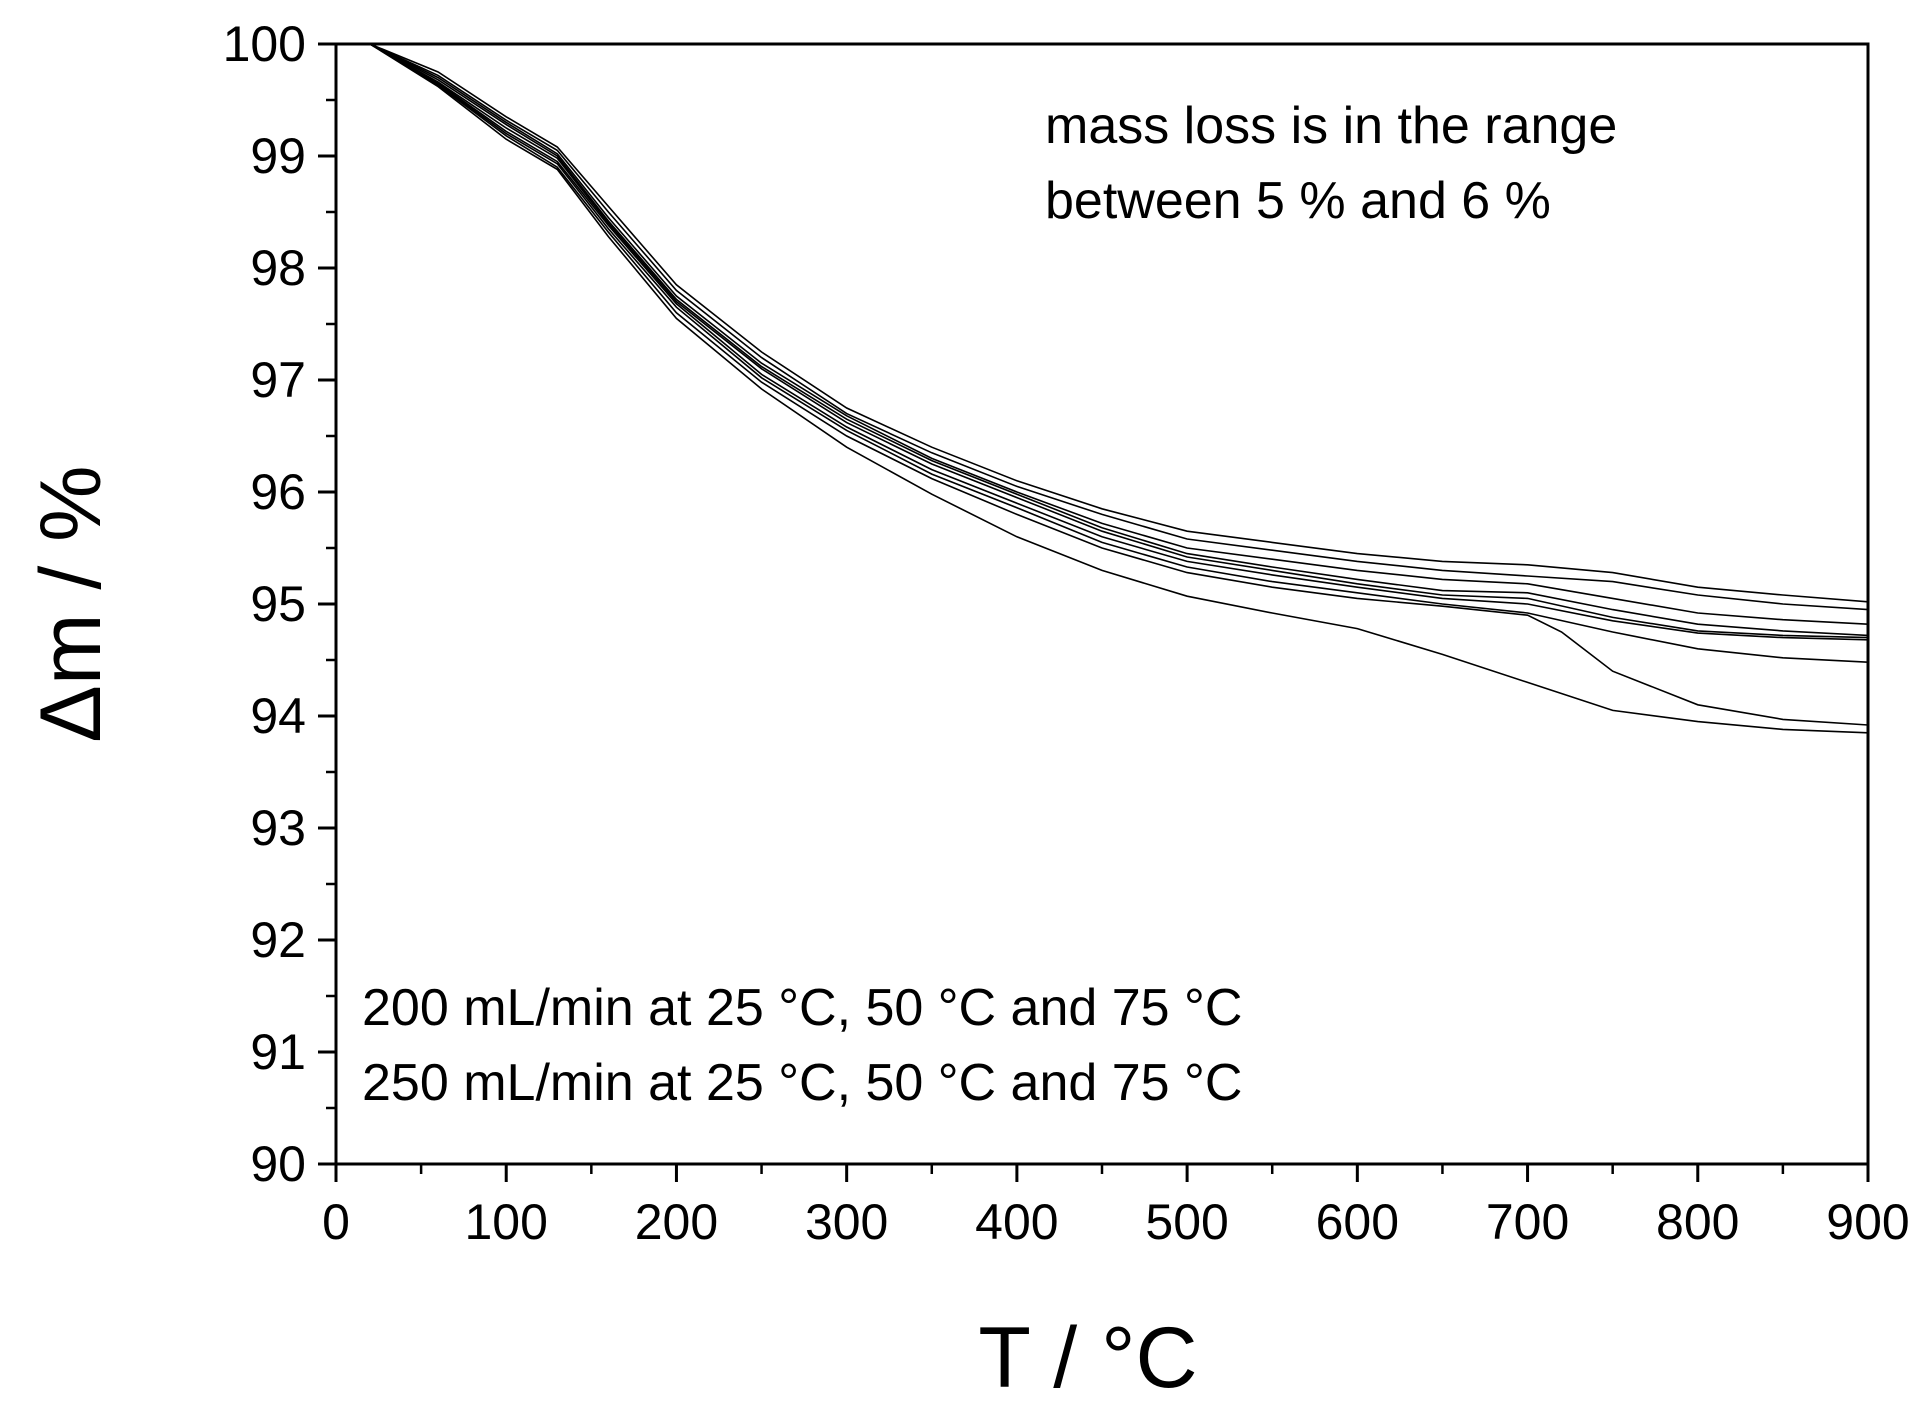  What do you see at coordinates (1697, 1222) in the screenshot?
I see `x-tick-label: 800` at bounding box center [1697, 1222].